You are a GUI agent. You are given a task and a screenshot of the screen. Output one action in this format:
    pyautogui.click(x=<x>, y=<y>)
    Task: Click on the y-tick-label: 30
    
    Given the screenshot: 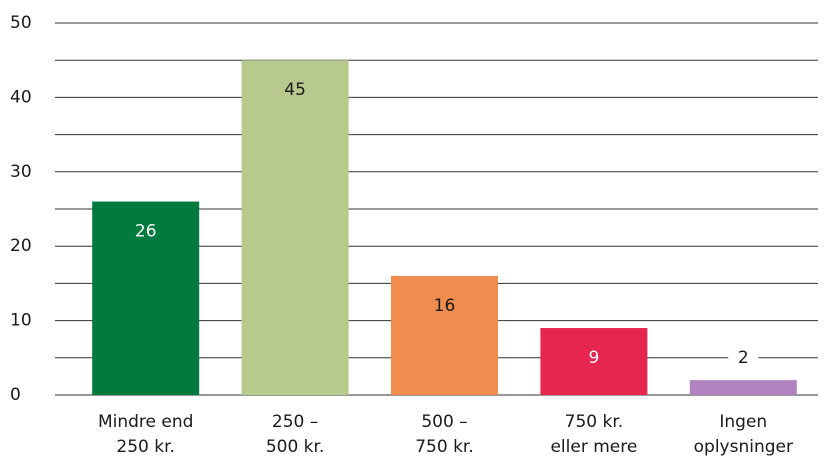 What is the action you would take?
    pyautogui.click(x=21, y=172)
    